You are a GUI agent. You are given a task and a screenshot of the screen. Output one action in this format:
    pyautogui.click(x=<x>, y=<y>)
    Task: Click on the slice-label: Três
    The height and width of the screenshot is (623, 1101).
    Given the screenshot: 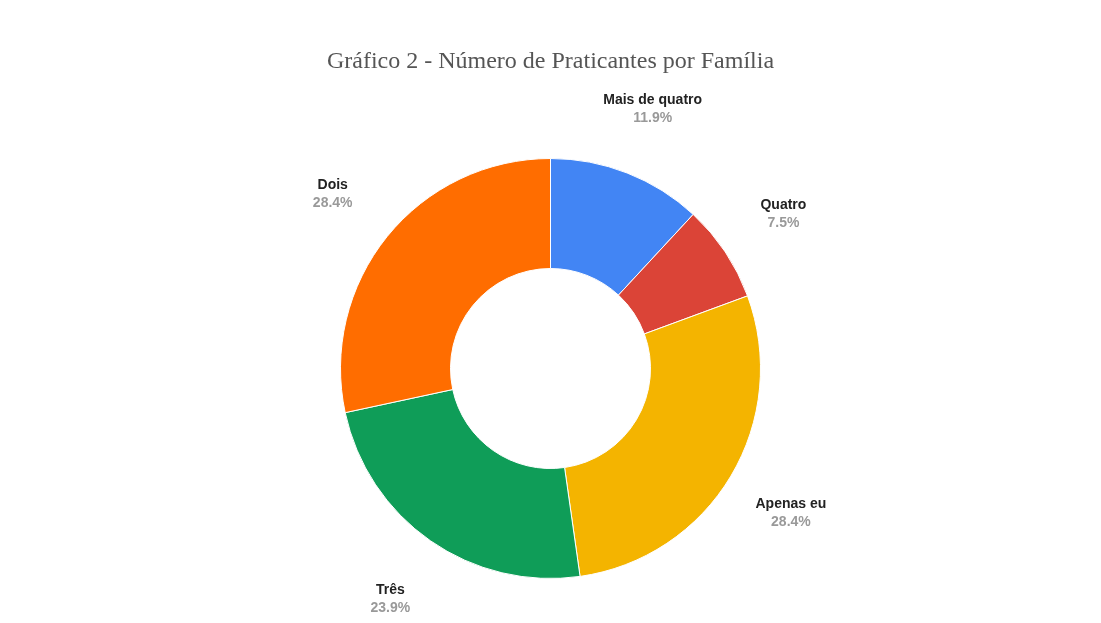 What is the action you would take?
    pyautogui.click(x=390, y=589)
    